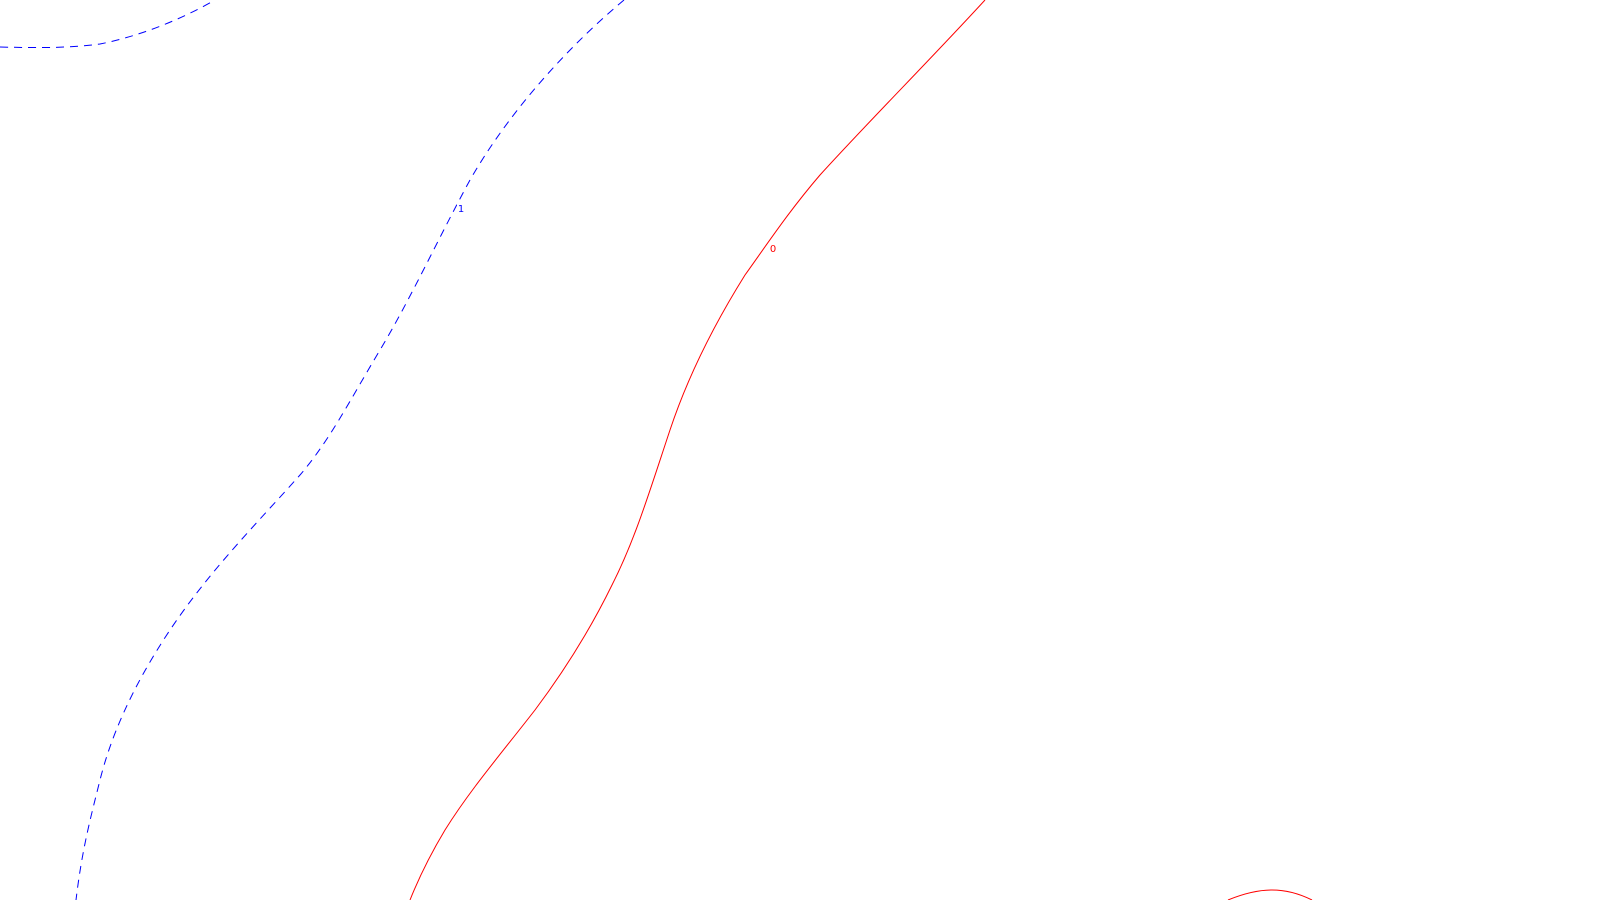 This screenshot has height=900, width=1600. What do you see at coordinates (1270, 894) in the screenshot?
I see `contour-line-red-arc` at bounding box center [1270, 894].